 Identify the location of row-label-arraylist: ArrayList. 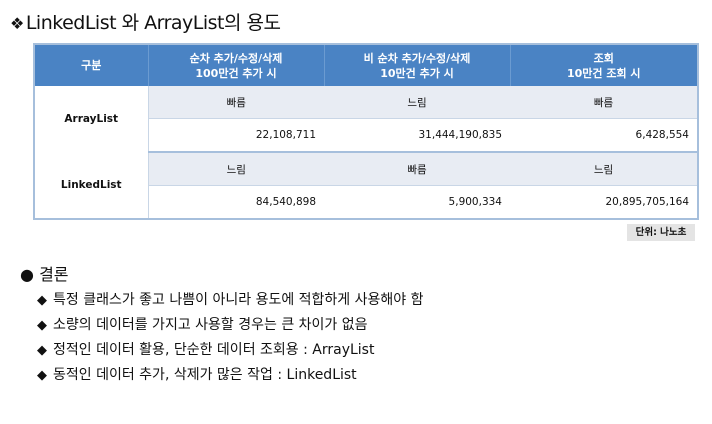
(91, 119).